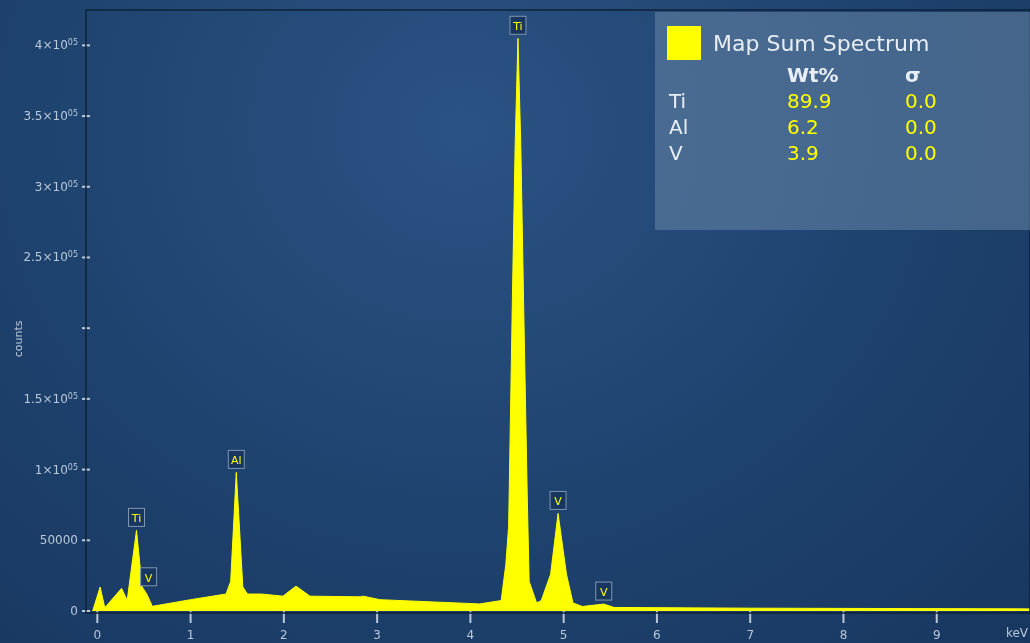 Image resolution: width=1030 pixels, height=643 pixels. I want to click on y-tick-label: 3×10$^{05}$, so click(56, 186).